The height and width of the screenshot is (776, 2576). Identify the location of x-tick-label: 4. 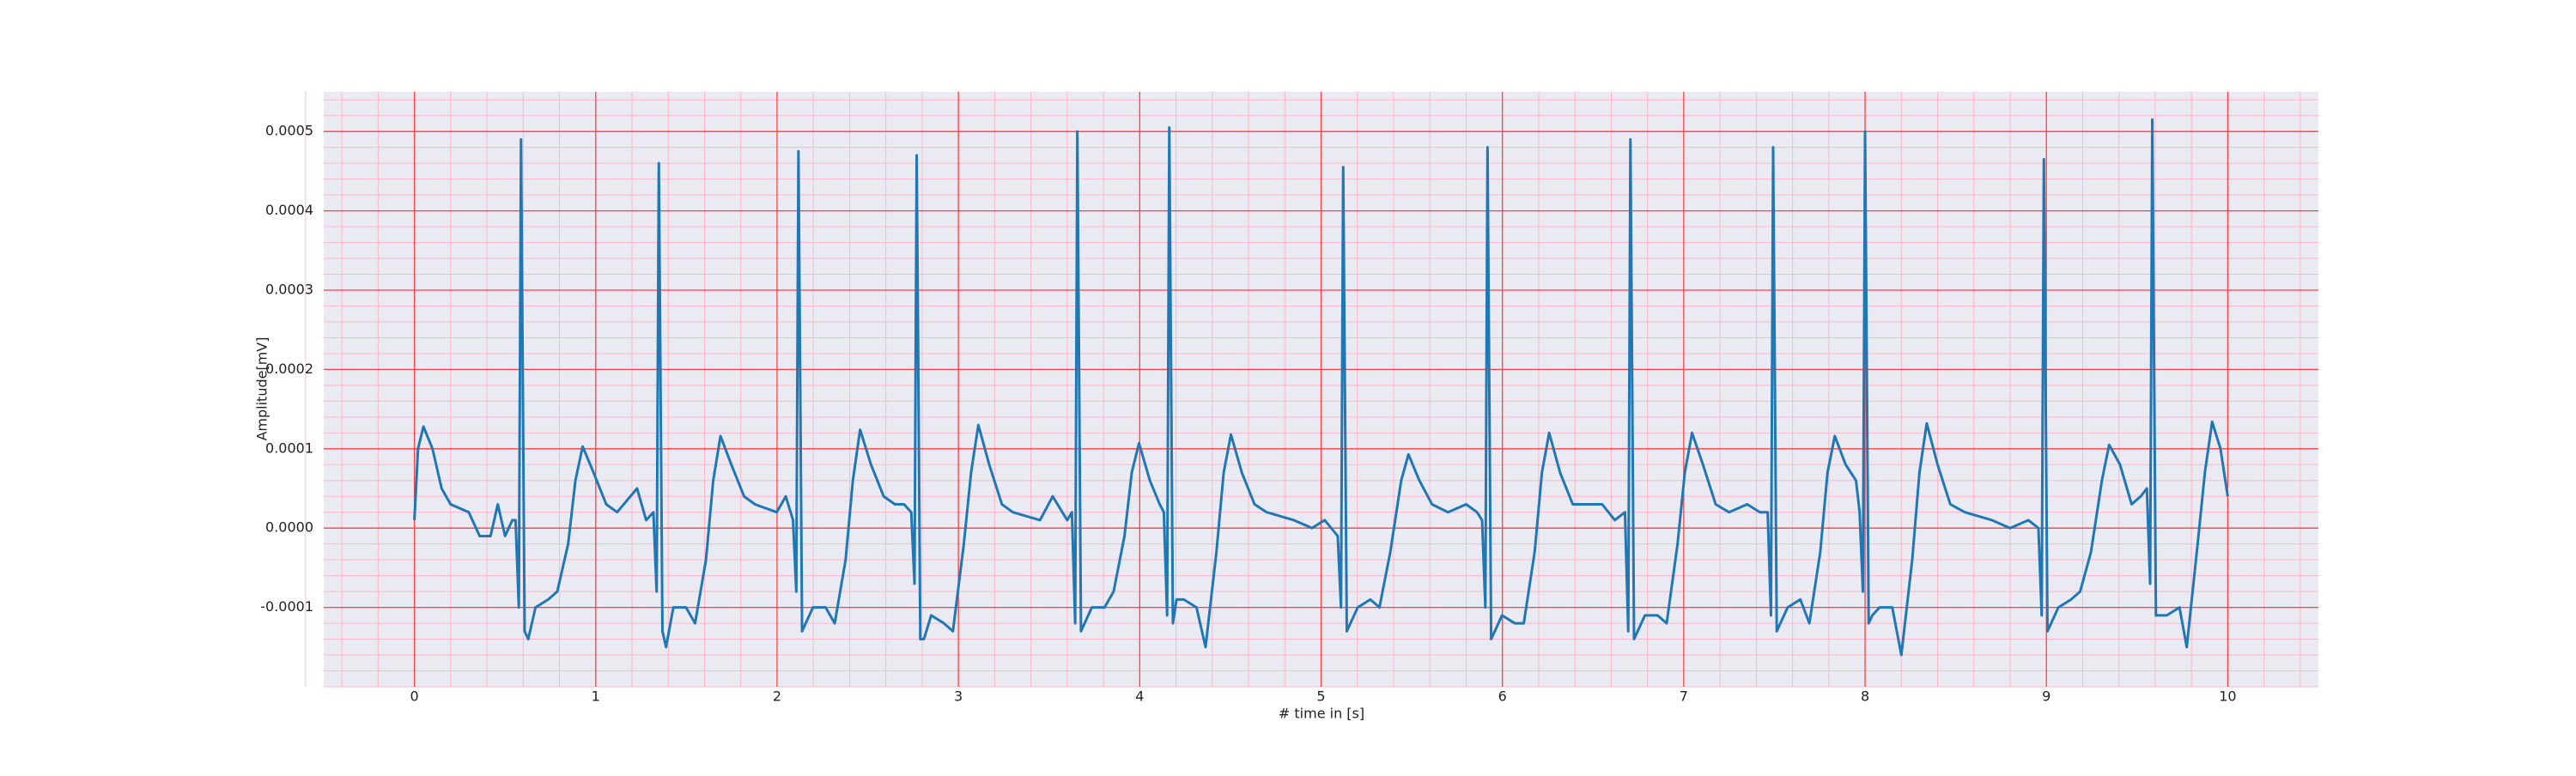
(1140, 697).